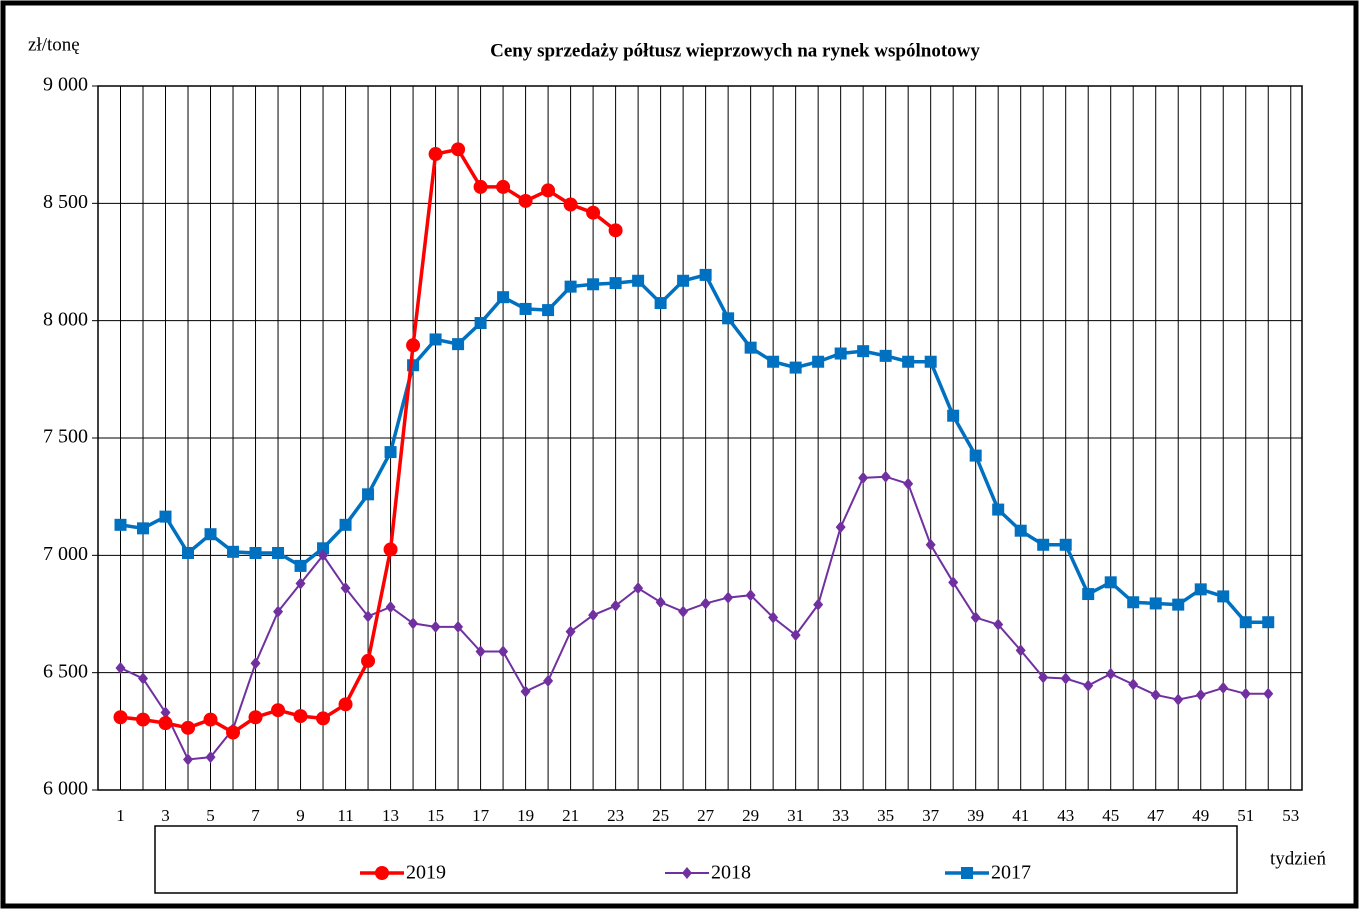 This screenshot has height=909, width=1359. What do you see at coordinates (696, 859) in the screenshot?
I see `legend` at bounding box center [696, 859].